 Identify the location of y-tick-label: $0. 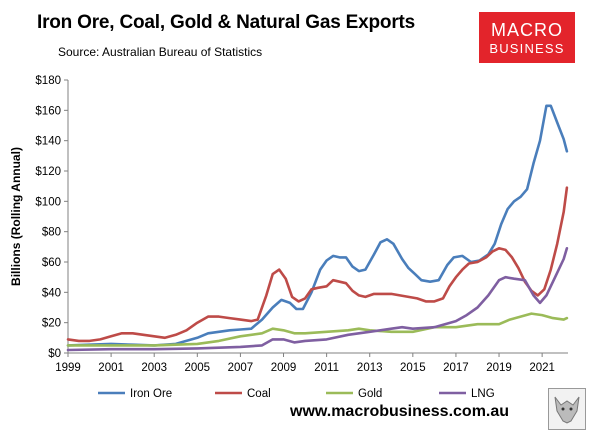
(54, 354).